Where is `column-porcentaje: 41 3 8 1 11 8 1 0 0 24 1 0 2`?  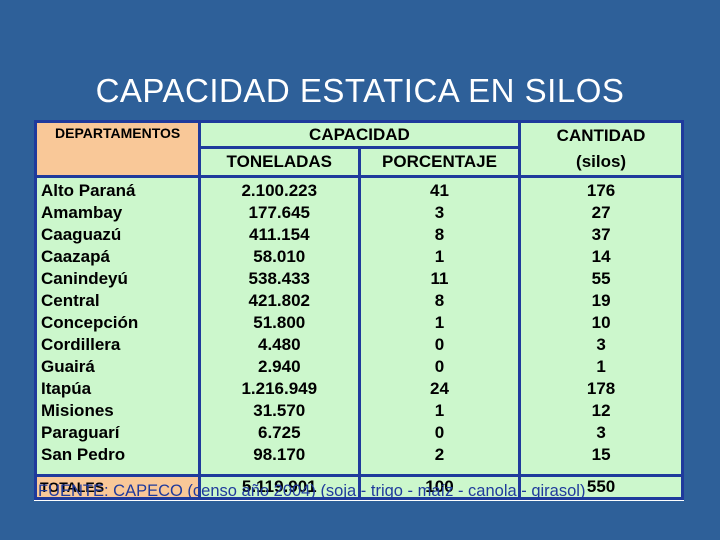
column-porcentaje: 41 3 8 1 11 8 1 0 0 24 1 0 2 is located at coordinates (439, 326).